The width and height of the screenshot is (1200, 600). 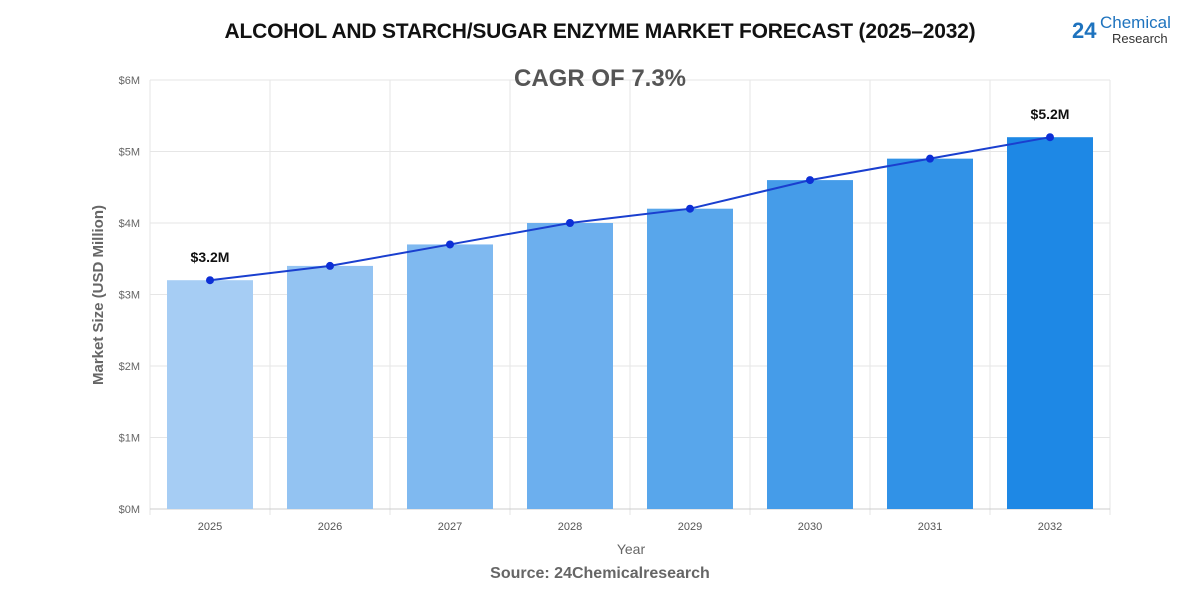 What do you see at coordinates (129, 367) in the screenshot?
I see `y-tick-label: $2M` at bounding box center [129, 367].